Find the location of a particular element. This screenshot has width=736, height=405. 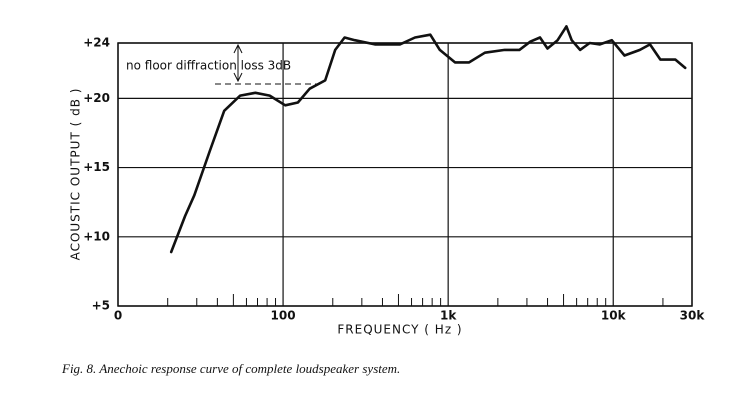

x-axis-title: FREQUENCY ( Hz ) is located at coordinates (399, 330).